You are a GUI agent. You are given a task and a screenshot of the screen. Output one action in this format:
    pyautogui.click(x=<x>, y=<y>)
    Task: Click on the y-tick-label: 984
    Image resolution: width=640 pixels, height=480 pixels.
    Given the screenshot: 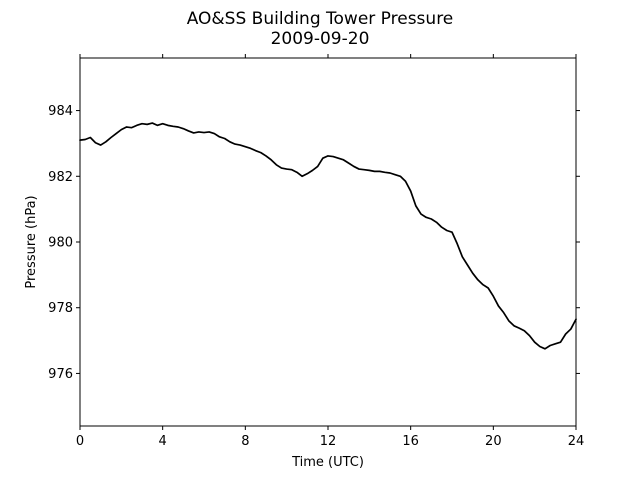 What is the action you would take?
    pyautogui.click(x=60, y=111)
    